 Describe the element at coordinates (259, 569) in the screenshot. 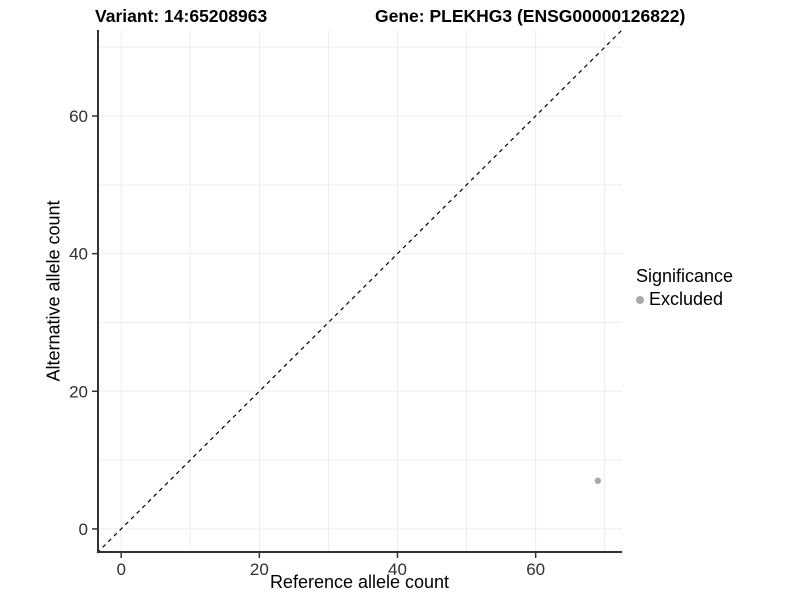

I see `x-tick-label: 20` at that location.